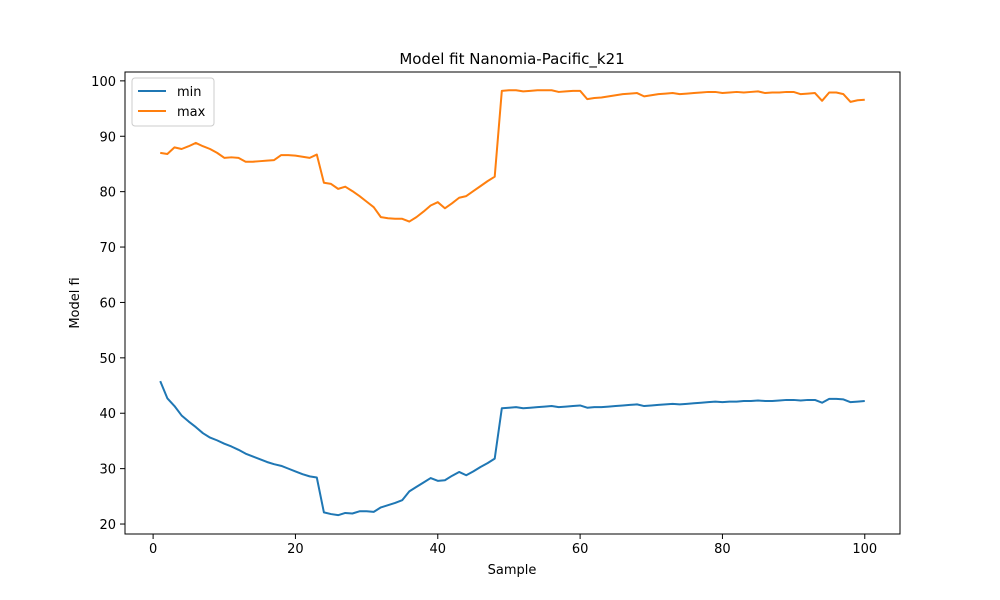 This screenshot has width=1000, height=600. Describe the element at coordinates (107, 248) in the screenshot. I see `y-tick-label: 70` at that location.